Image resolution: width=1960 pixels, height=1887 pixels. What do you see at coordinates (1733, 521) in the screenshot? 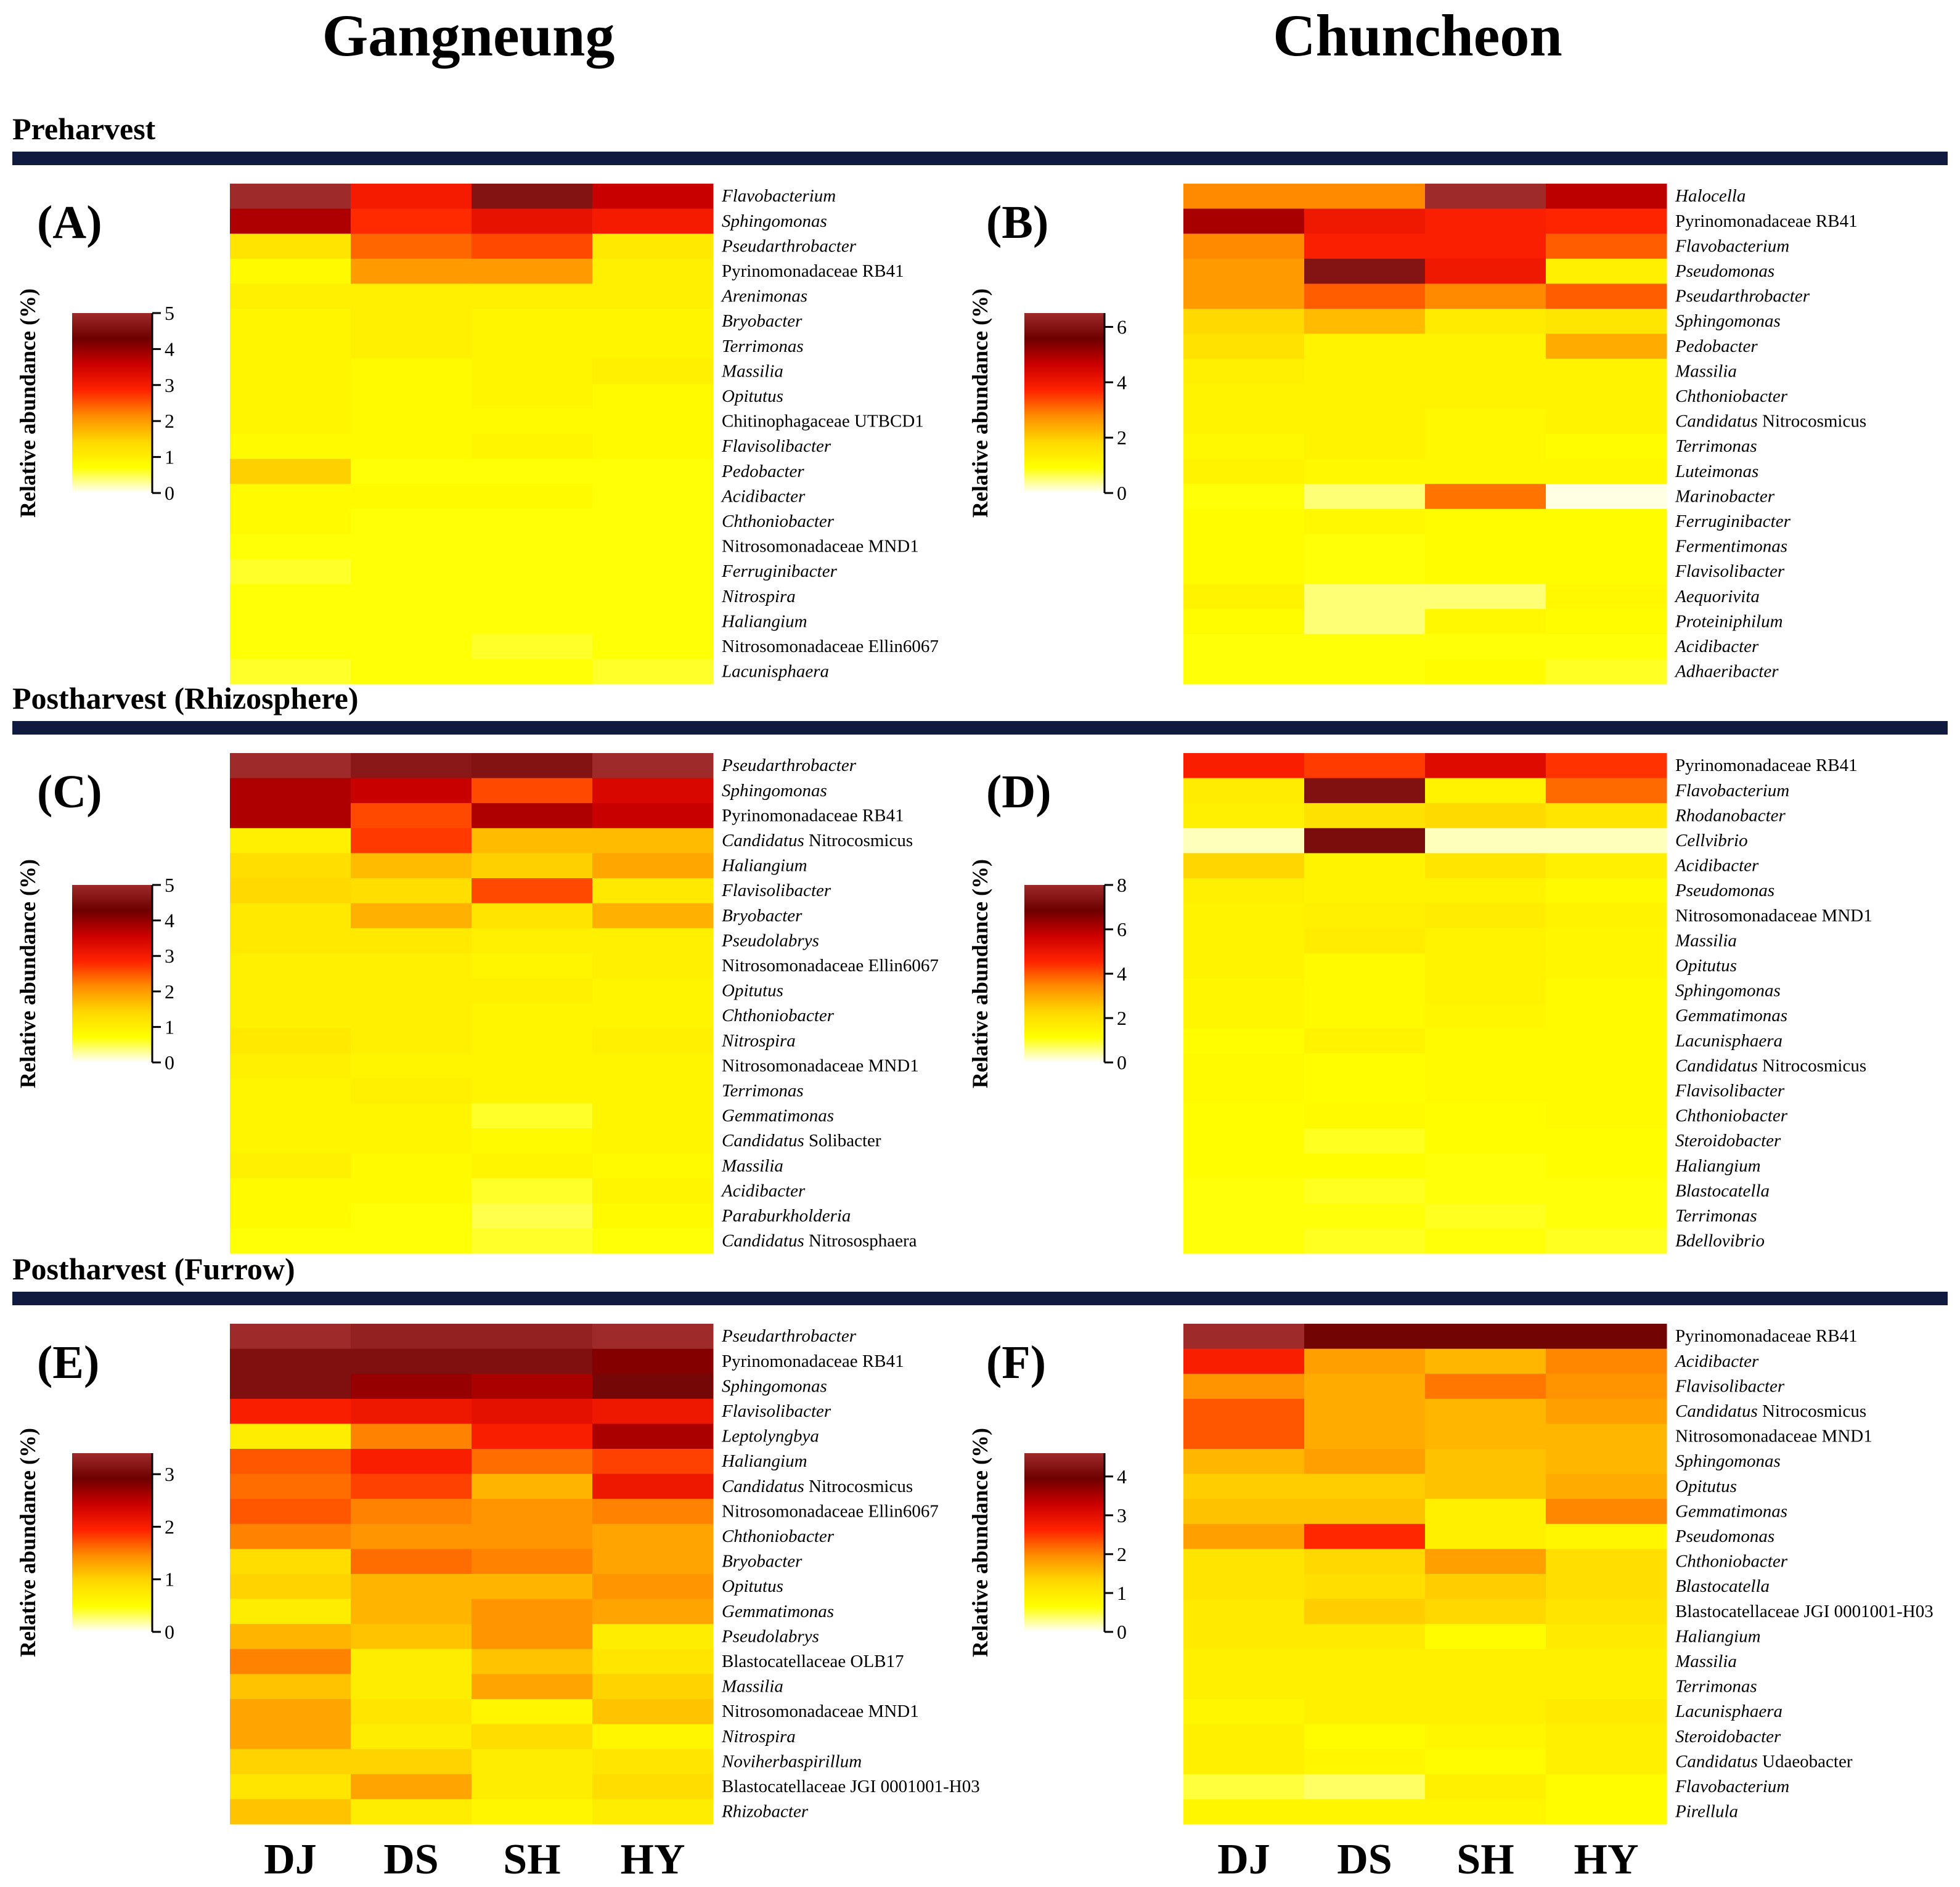
I see `row-label: Ferruginibacter` at bounding box center [1733, 521].